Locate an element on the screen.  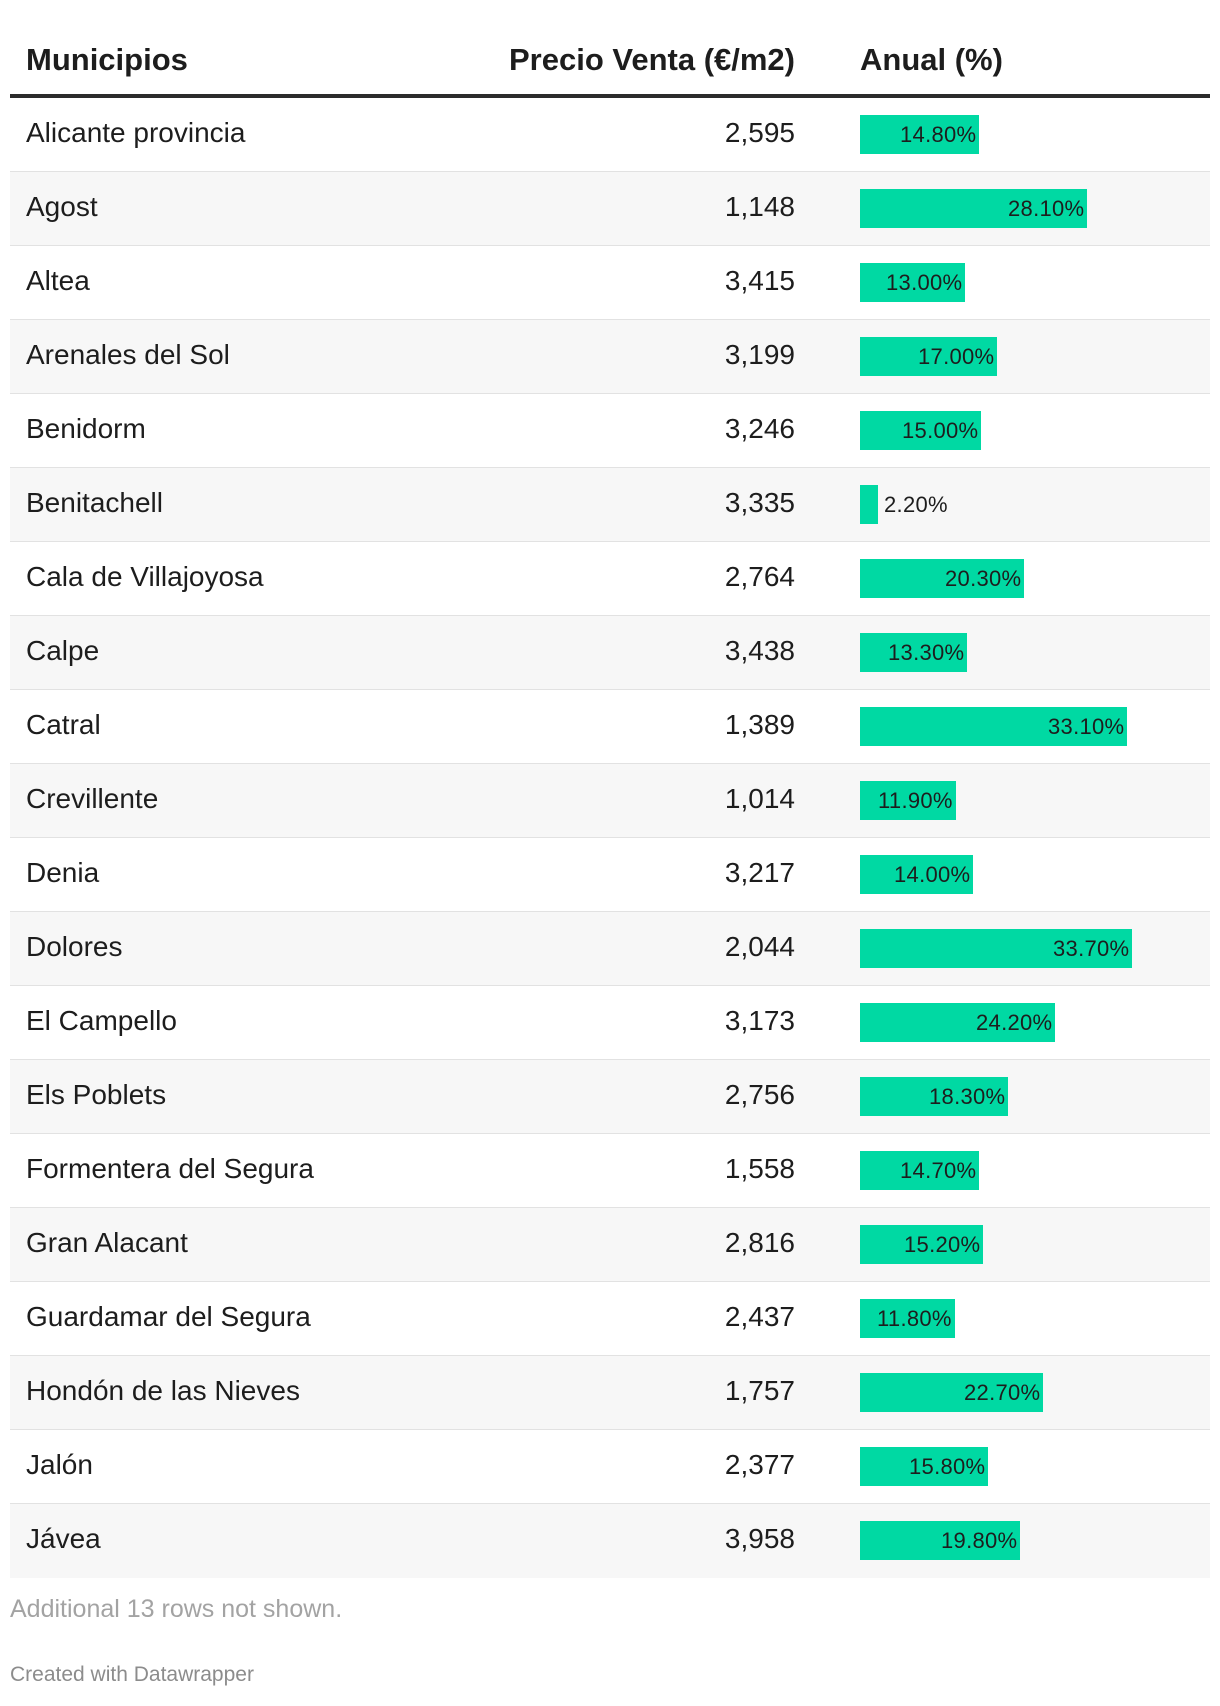
table-row: Els Poblets 2,756 18.30% is located at coordinates (610, 1097).